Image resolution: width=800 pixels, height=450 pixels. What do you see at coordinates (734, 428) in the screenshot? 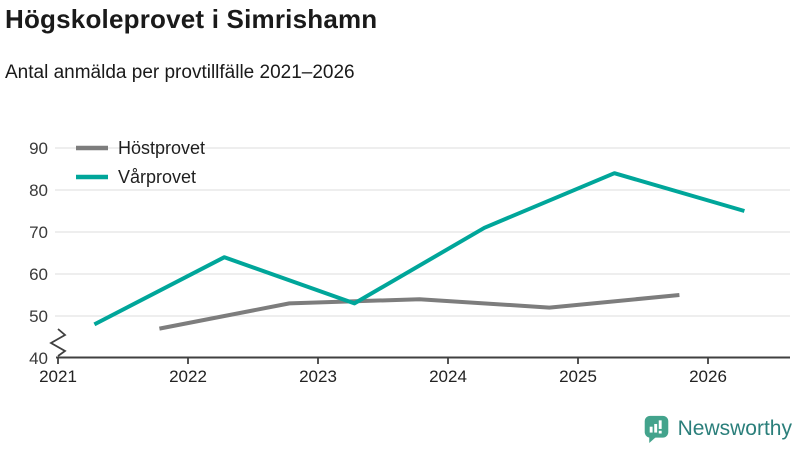
I see `newsworthy-logo-text: Newsworthy` at bounding box center [734, 428].